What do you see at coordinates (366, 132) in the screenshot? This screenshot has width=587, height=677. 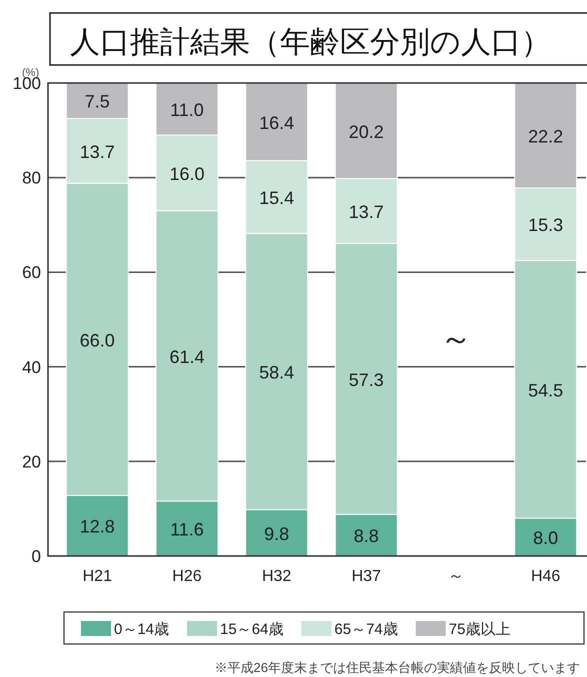 I see `data-label: 20.2` at bounding box center [366, 132].